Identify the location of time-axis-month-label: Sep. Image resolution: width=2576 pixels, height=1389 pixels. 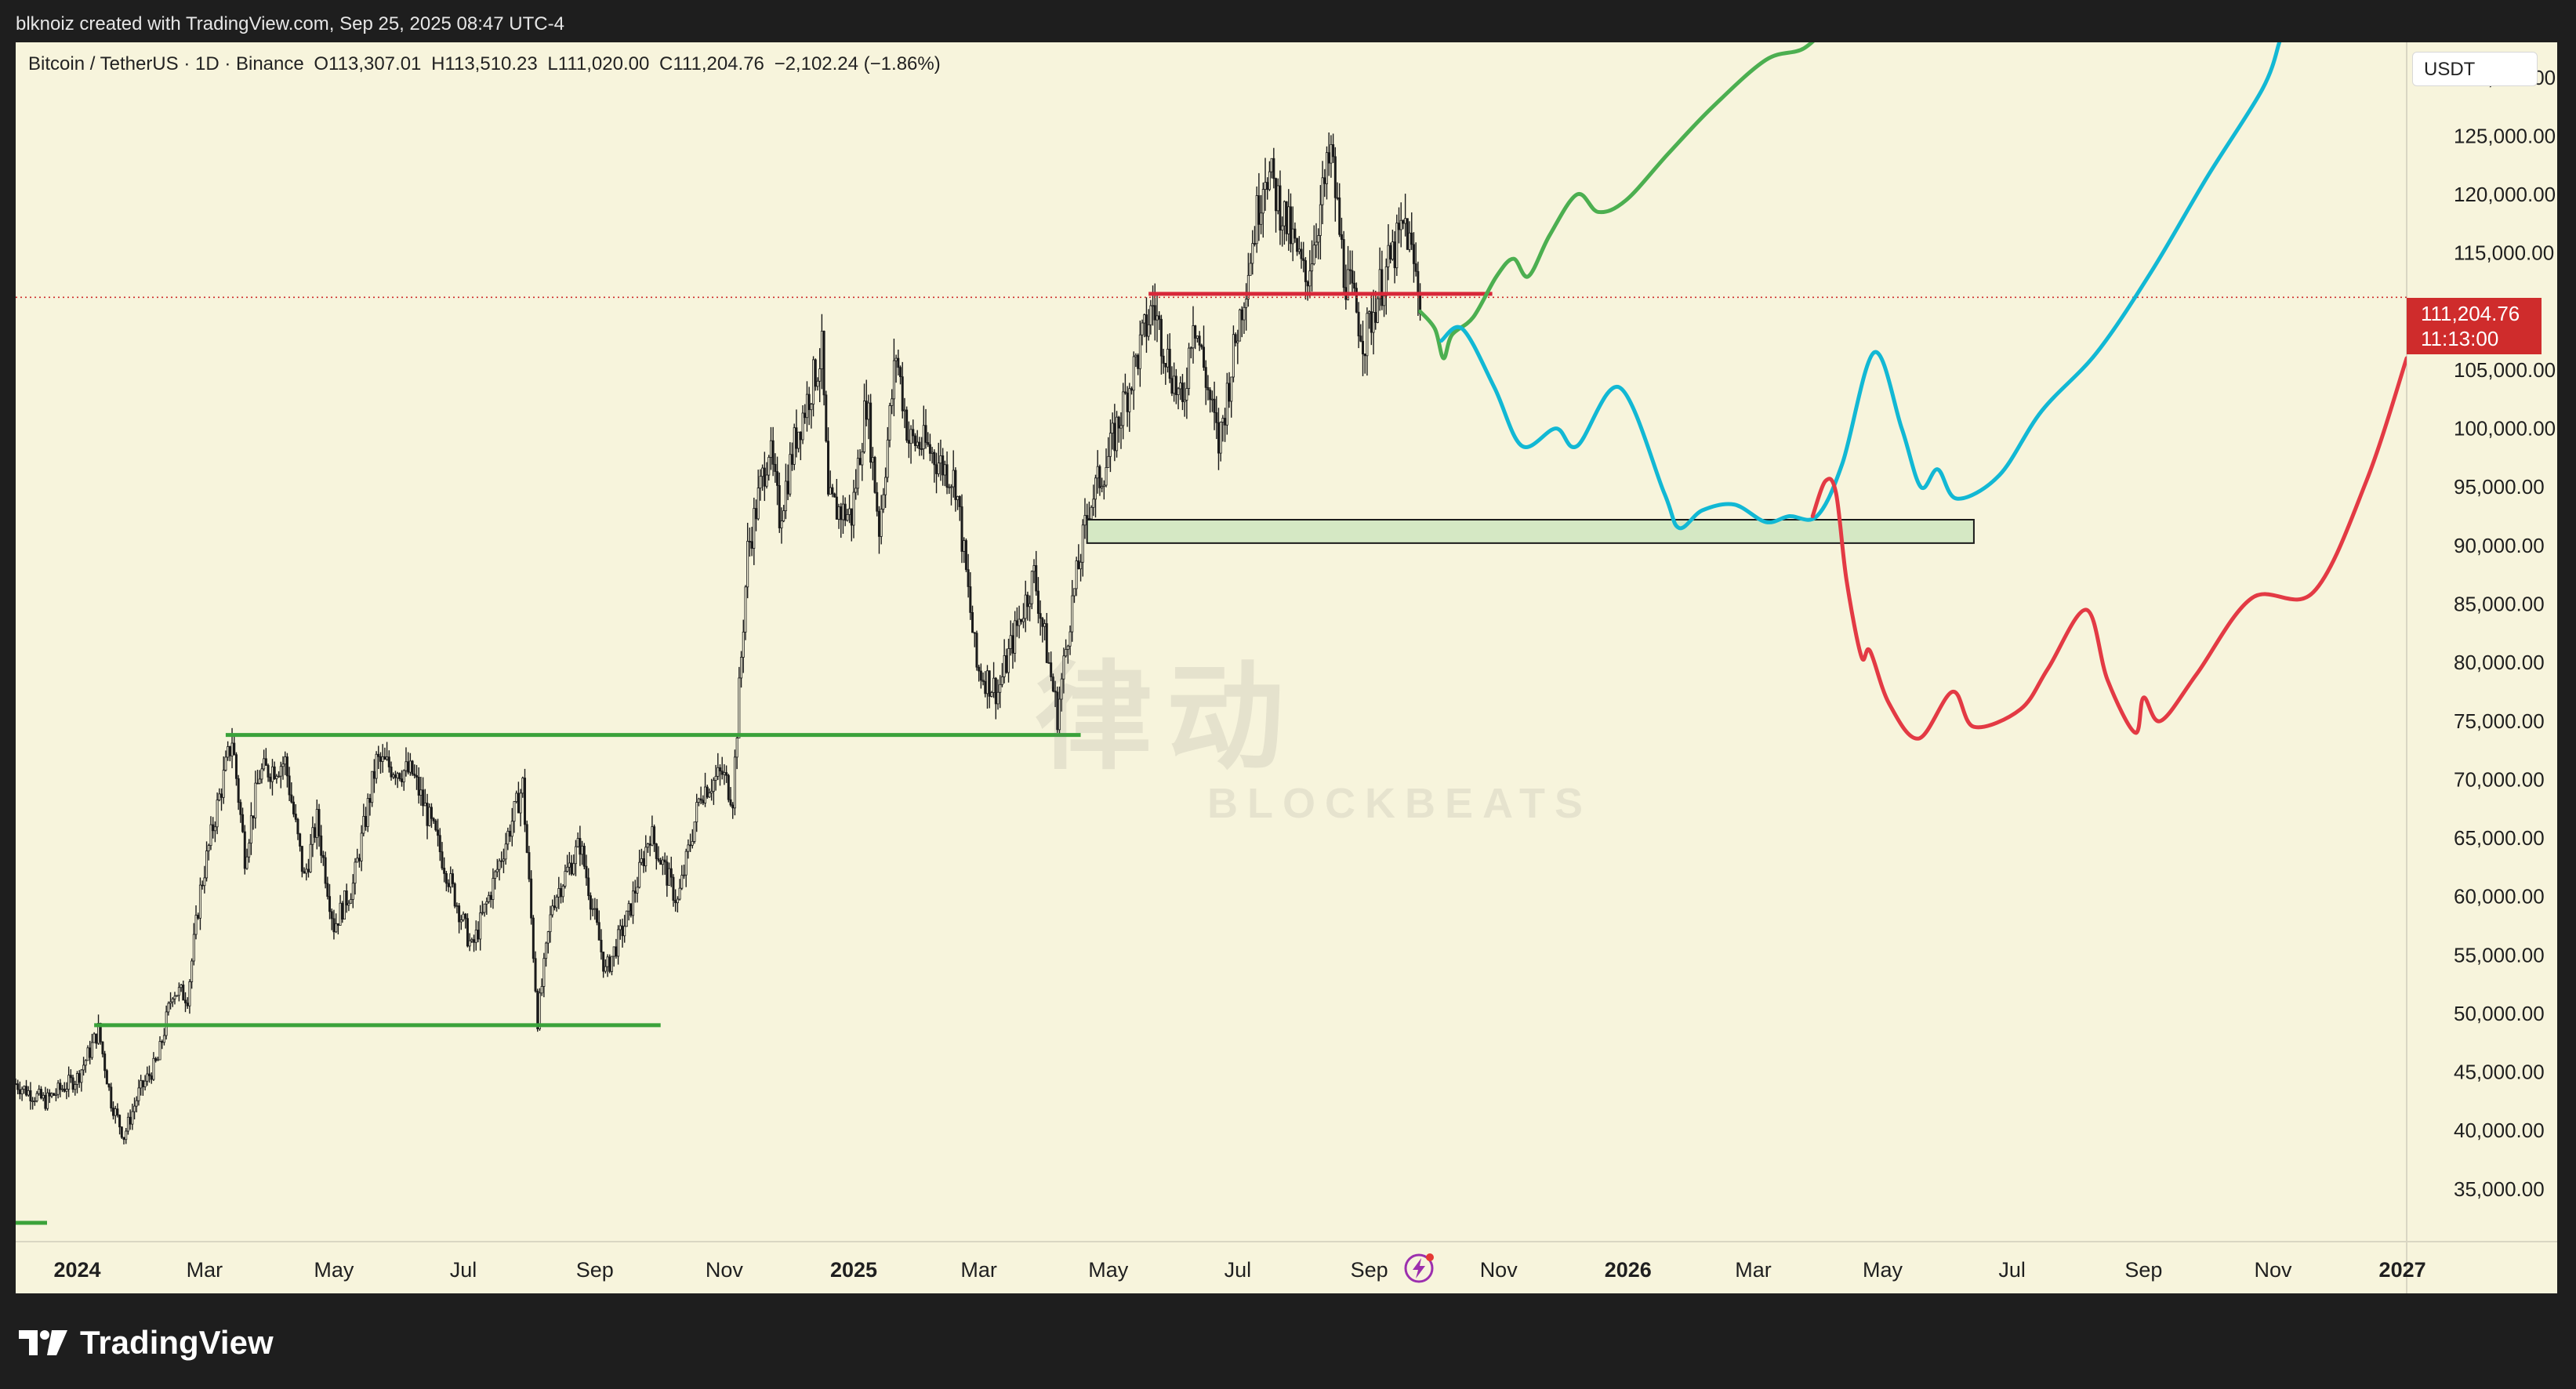
(2143, 1270).